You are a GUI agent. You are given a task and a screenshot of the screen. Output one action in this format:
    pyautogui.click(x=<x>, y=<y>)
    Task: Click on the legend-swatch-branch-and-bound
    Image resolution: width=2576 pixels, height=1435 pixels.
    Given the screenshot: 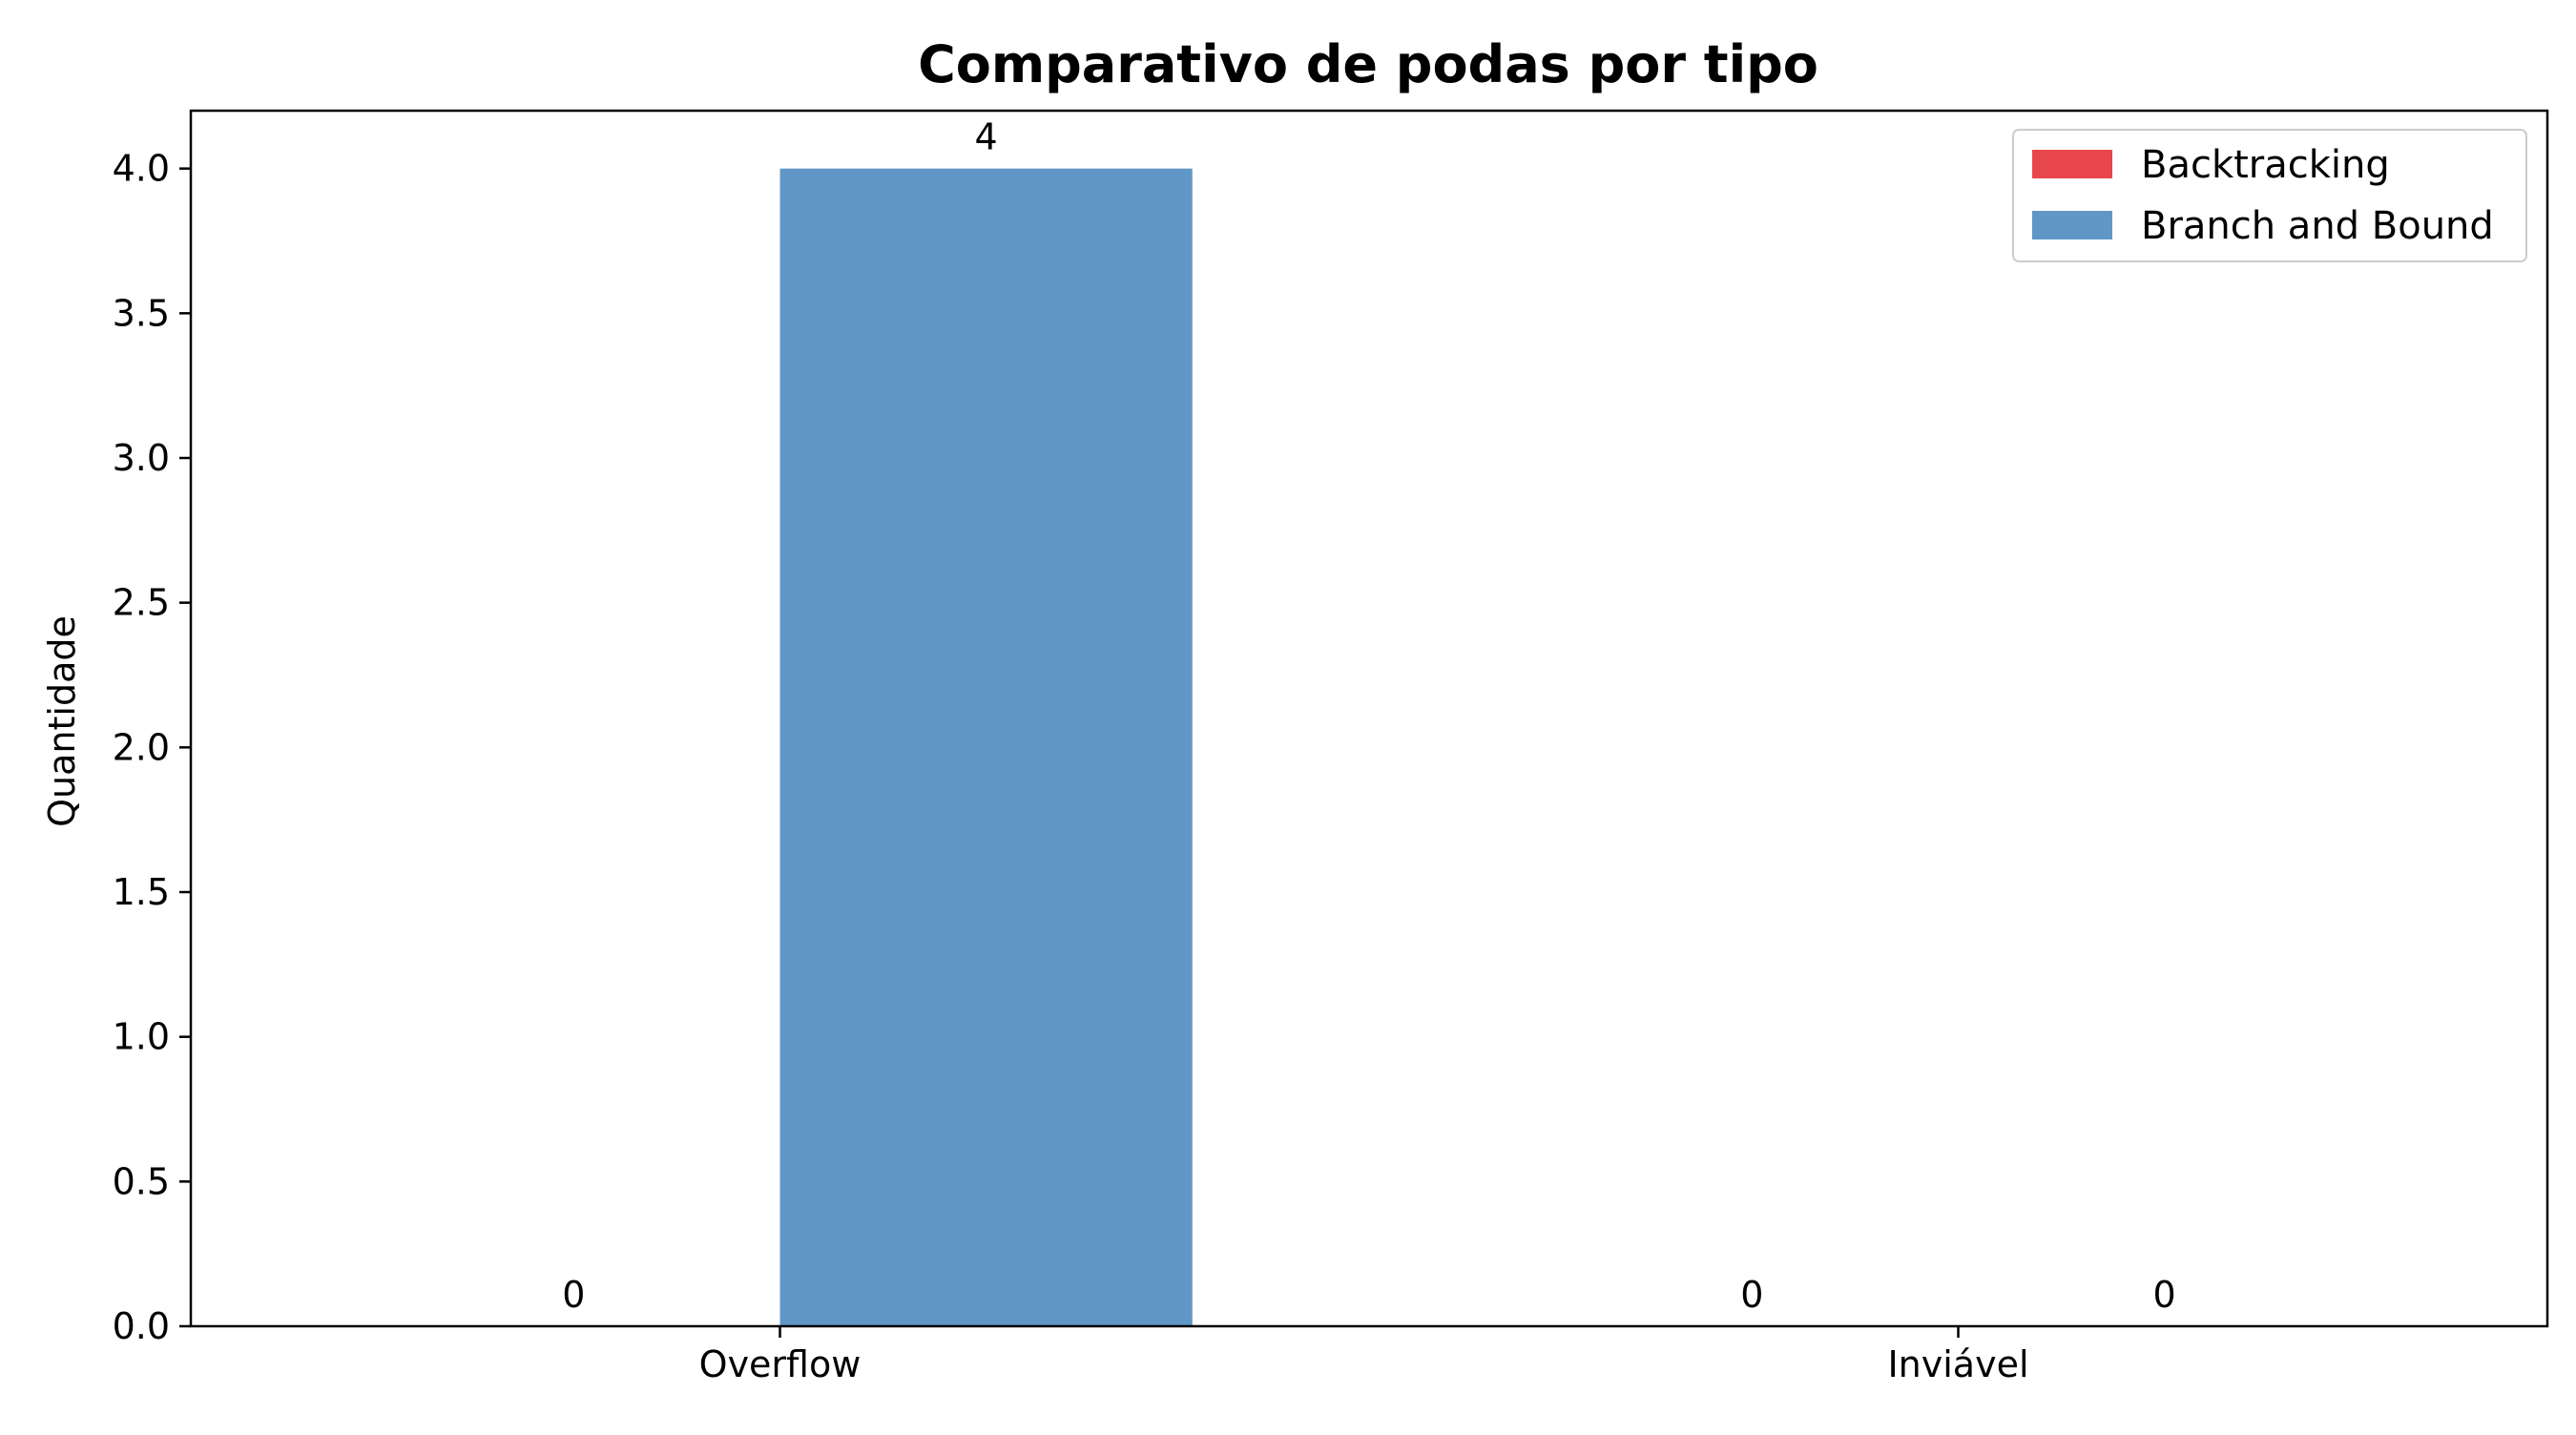 What is the action you would take?
    pyautogui.click(x=2072, y=225)
    